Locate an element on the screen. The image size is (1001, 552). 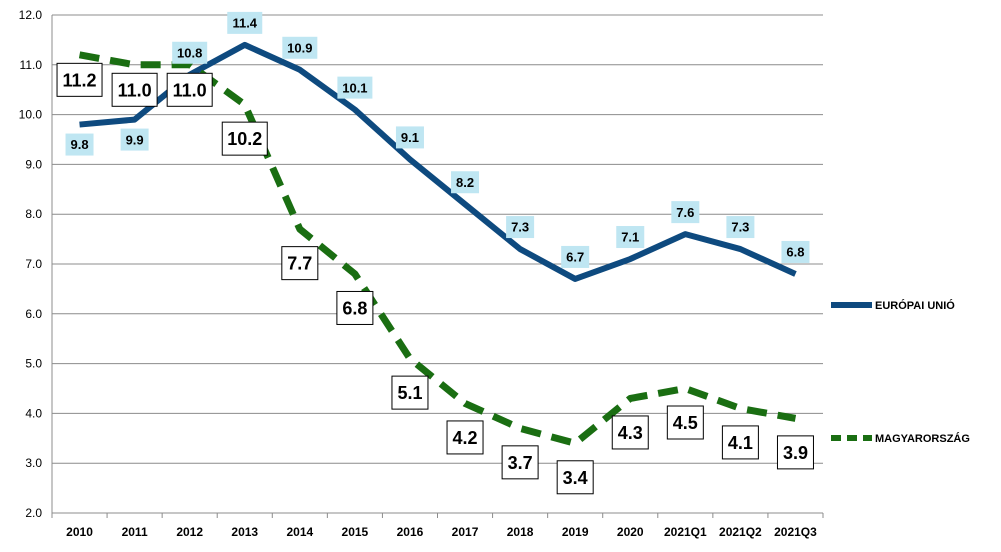
data-label: 9.8 is located at coordinates (79, 144).